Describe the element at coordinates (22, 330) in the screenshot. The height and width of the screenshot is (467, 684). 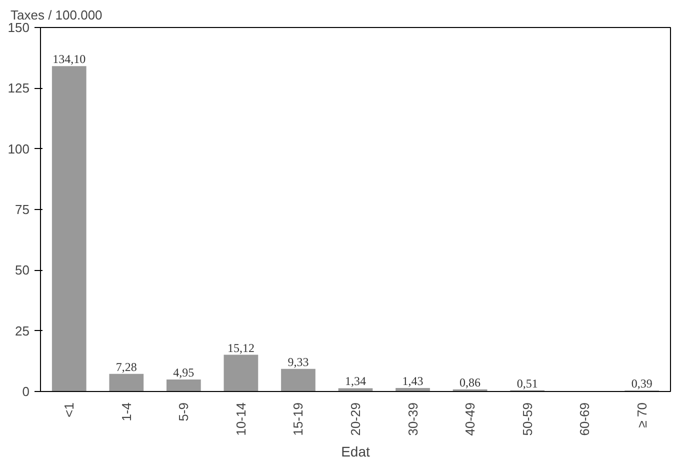
I see `y-tick-label: 25` at that location.